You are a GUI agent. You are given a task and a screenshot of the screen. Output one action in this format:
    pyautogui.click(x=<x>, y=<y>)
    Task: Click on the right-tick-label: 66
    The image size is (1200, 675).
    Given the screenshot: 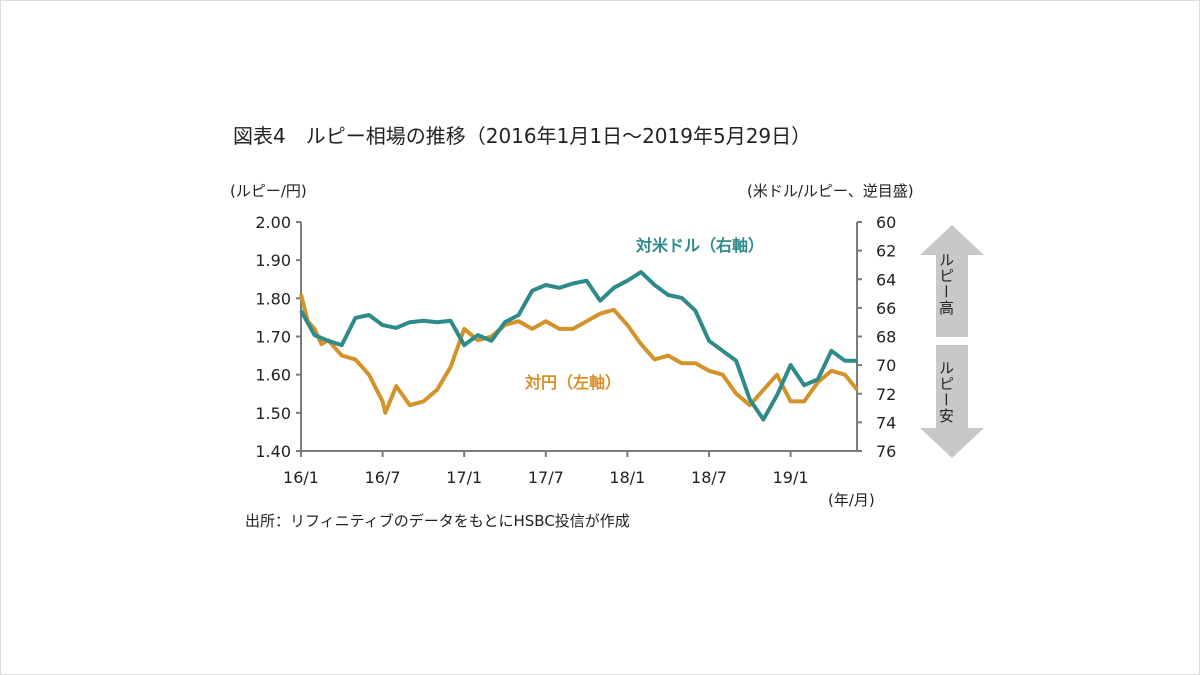 What is the action you would take?
    pyautogui.click(x=886, y=308)
    